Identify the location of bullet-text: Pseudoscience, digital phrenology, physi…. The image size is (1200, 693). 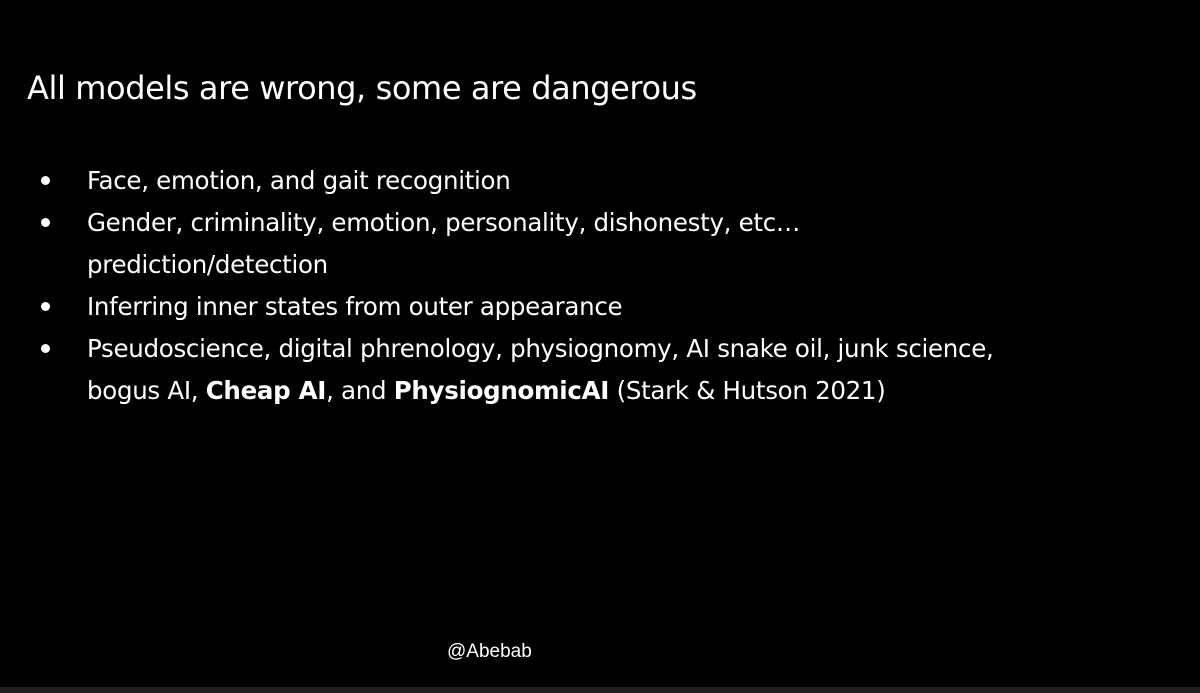
(540, 348).